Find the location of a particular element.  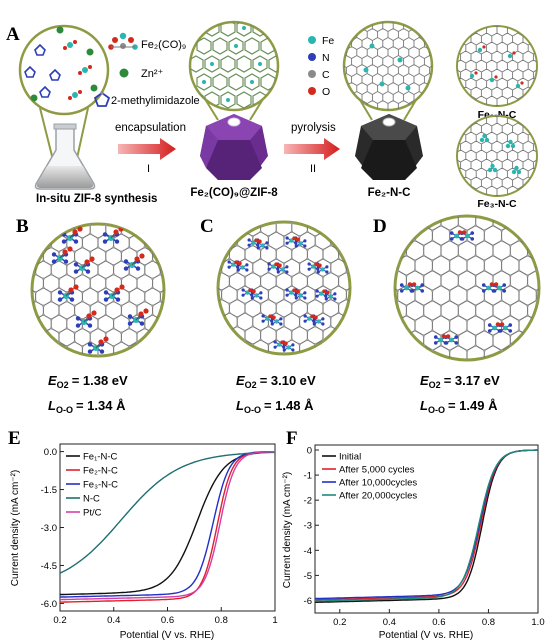

legend-entry: Fe₃-N-C is located at coordinates (100, 485).